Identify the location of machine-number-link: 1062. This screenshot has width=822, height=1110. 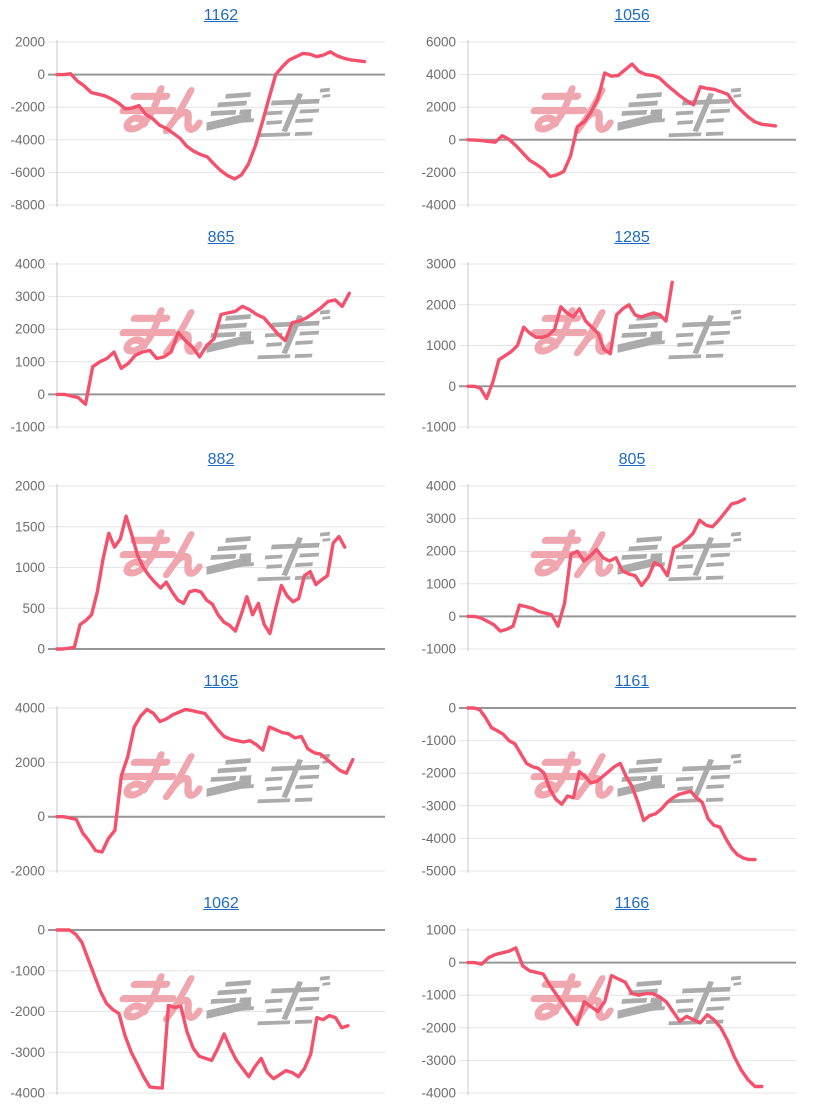
(221, 903).